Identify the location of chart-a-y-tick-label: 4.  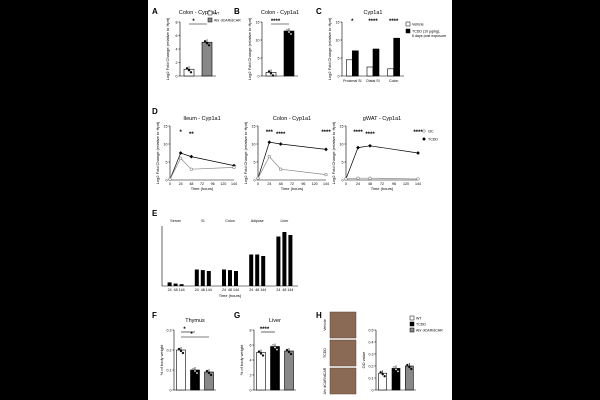
(177, 49).